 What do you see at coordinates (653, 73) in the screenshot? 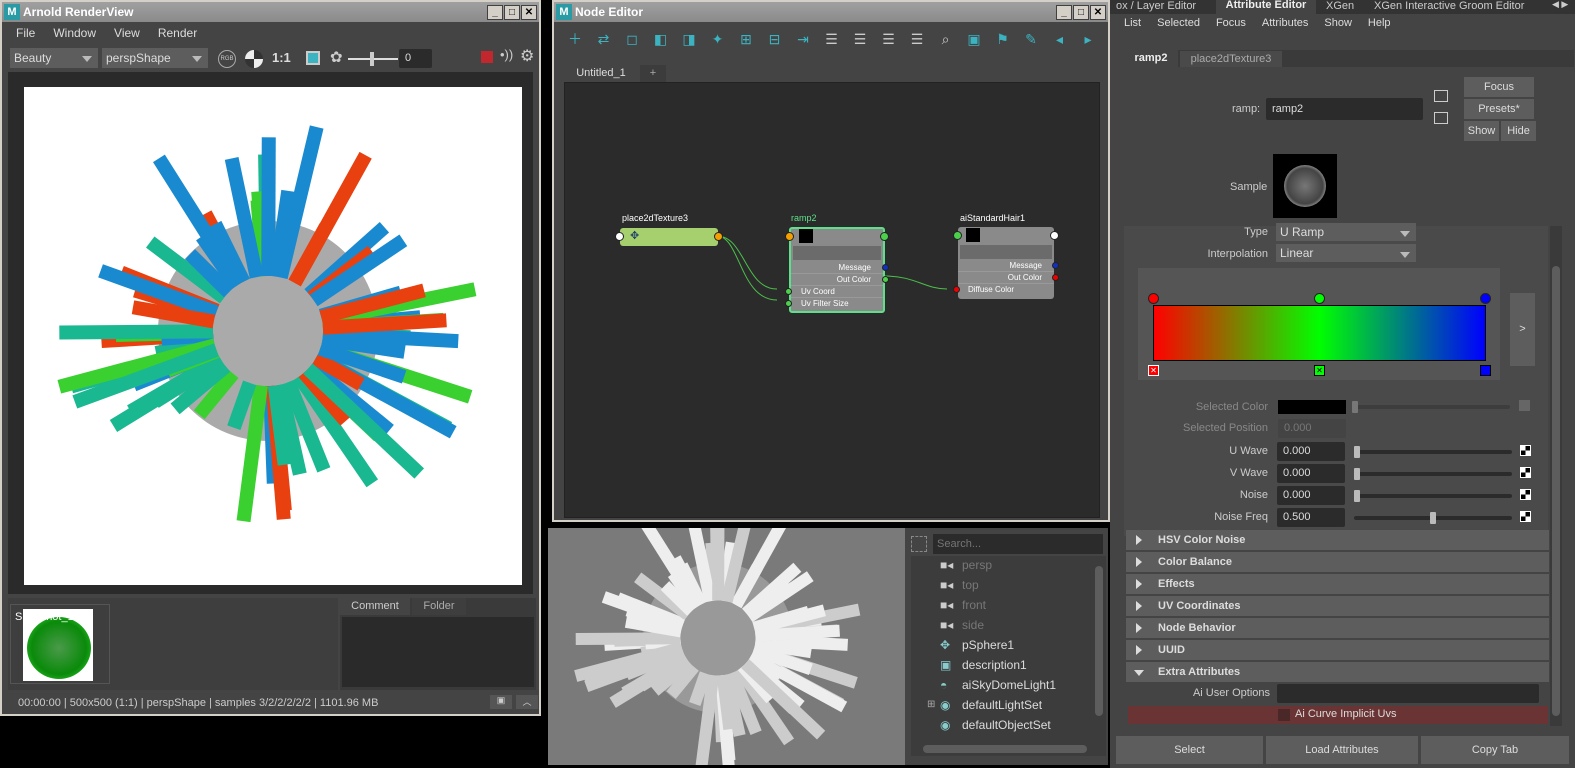
I see `add-tab-button: +` at bounding box center [653, 73].